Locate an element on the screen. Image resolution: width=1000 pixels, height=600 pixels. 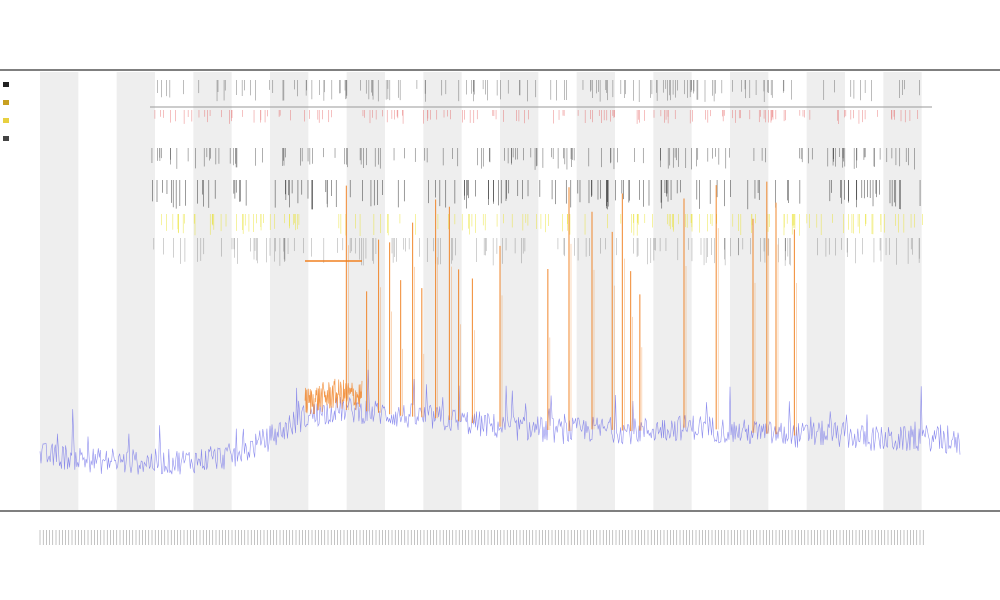
series-line-highlight is located at coordinates (333, 396).